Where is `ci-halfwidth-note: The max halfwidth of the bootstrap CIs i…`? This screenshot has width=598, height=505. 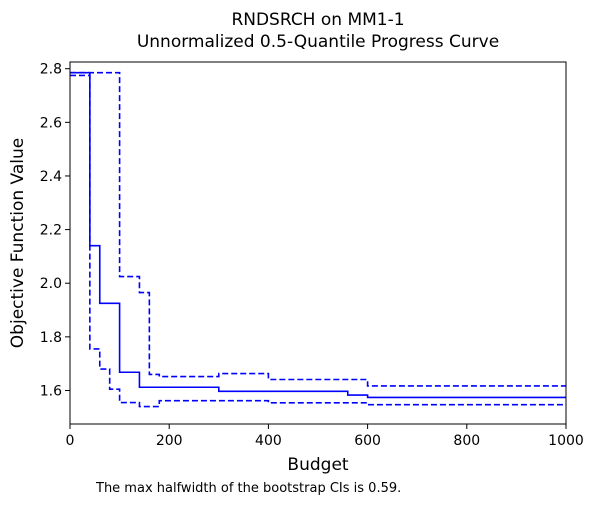
ci-halfwidth-note: The max halfwidth of the bootstrap CIs i… is located at coordinates (248, 488).